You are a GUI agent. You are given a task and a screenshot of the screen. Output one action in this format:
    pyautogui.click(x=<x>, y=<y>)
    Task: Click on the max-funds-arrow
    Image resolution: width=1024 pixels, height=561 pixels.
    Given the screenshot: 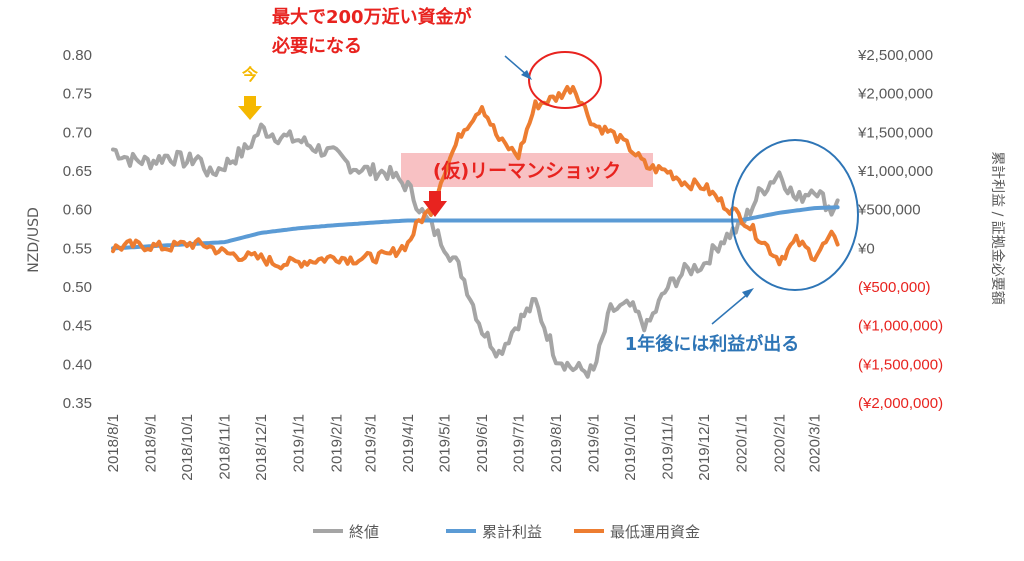 What is the action you would take?
    pyautogui.click(x=518, y=67)
    